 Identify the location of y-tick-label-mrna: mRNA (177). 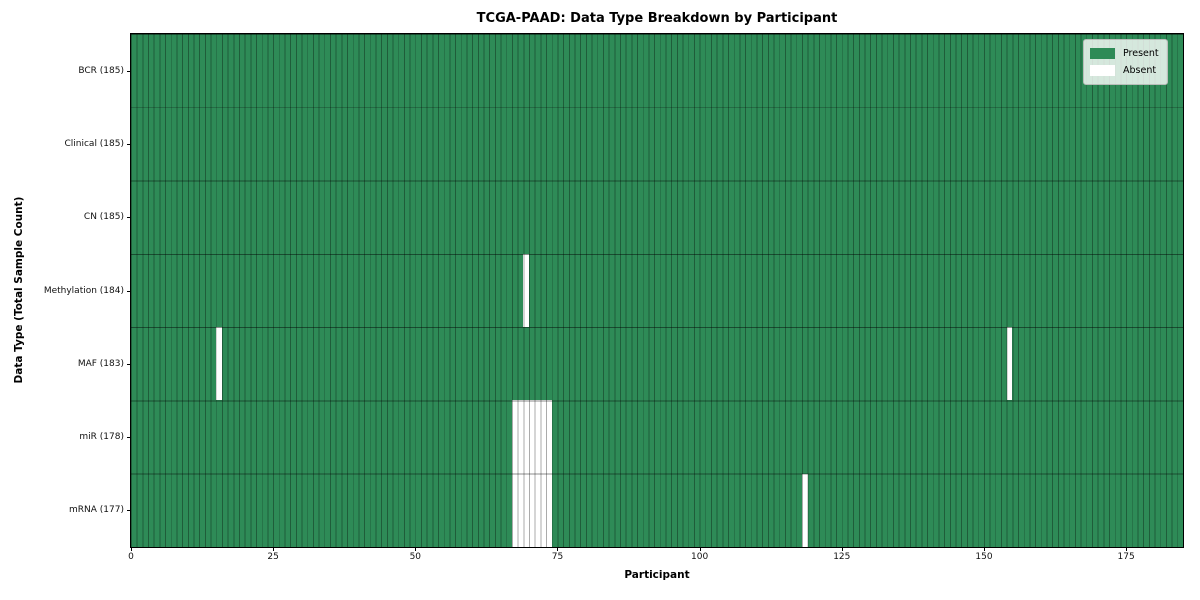
(96, 510).